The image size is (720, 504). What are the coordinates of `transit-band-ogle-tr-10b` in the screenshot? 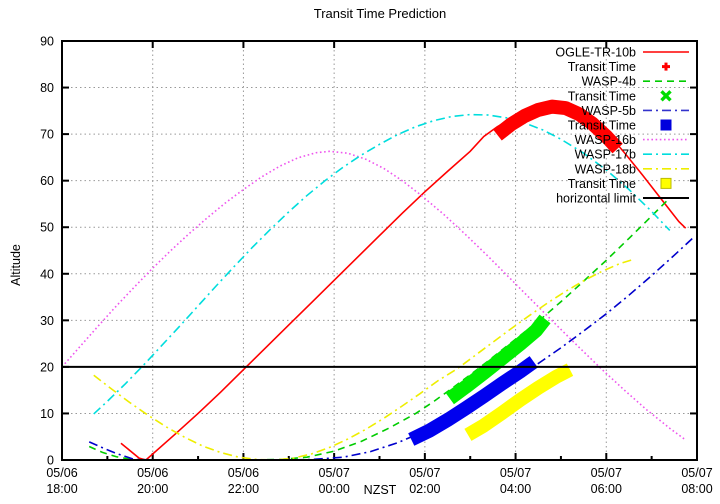 It's located at (558, 126).